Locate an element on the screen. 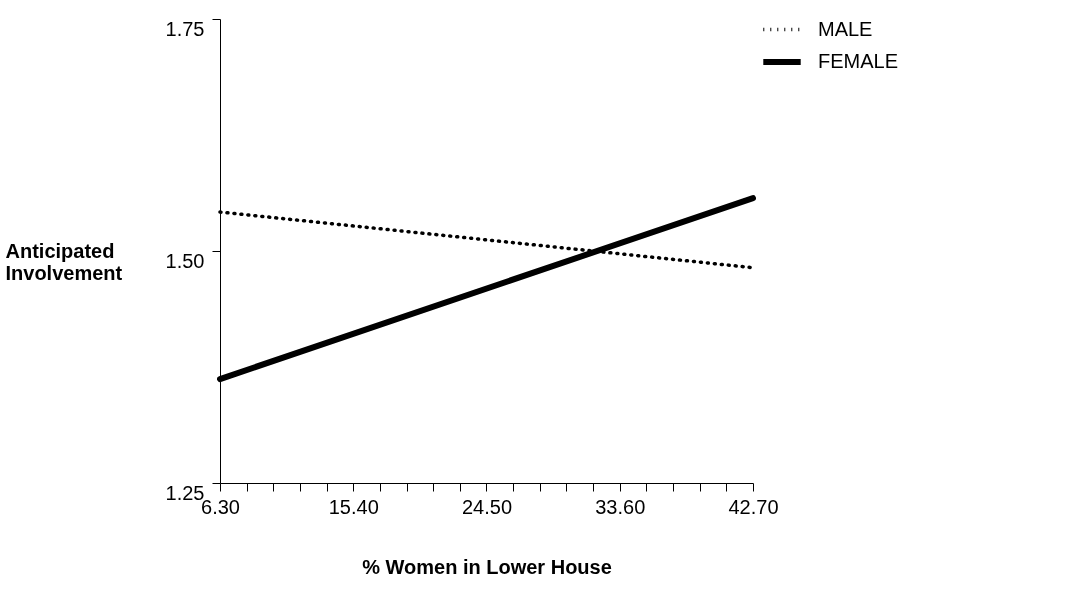 This screenshot has width=1087, height=594. x-tick-label: 15.40 is located at coordinates (353, 506).